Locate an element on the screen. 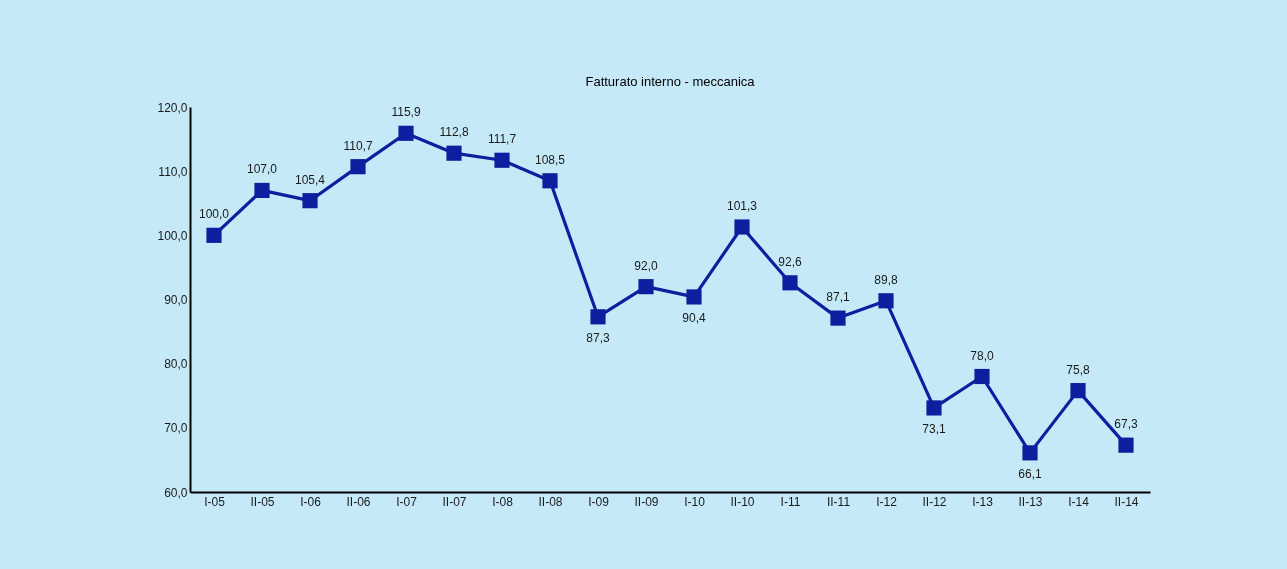  data-label: 73,1 is located at coordinates (934, 428).